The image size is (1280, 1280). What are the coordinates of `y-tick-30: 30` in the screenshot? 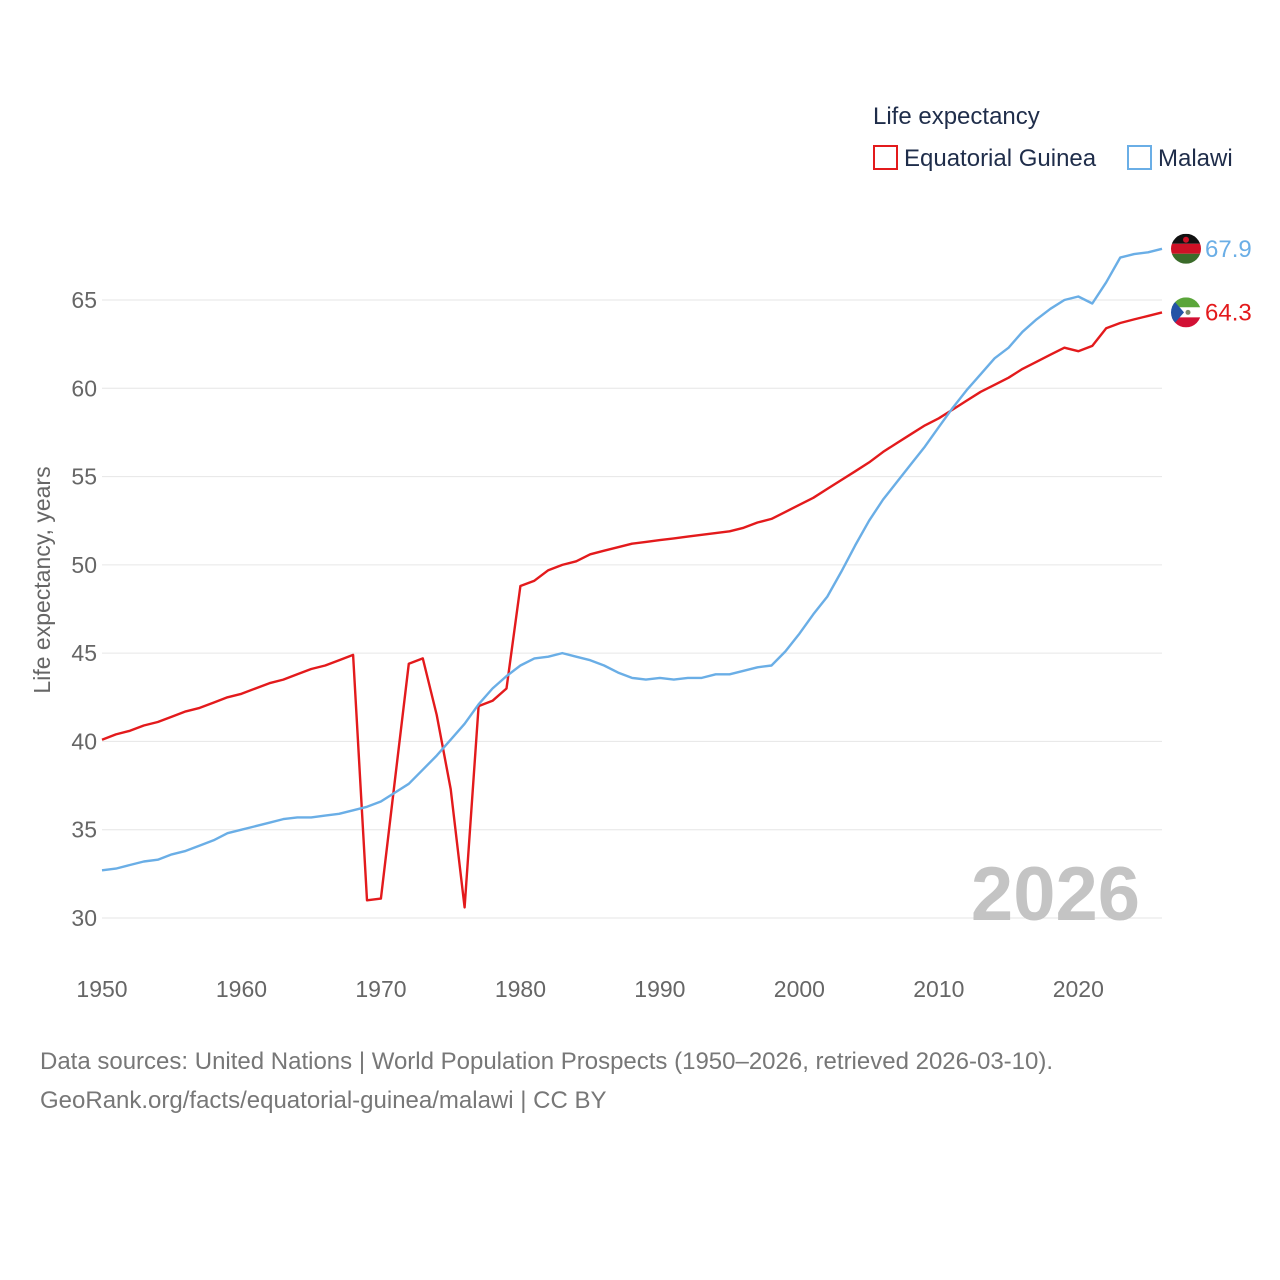 It's located at (84, 918).